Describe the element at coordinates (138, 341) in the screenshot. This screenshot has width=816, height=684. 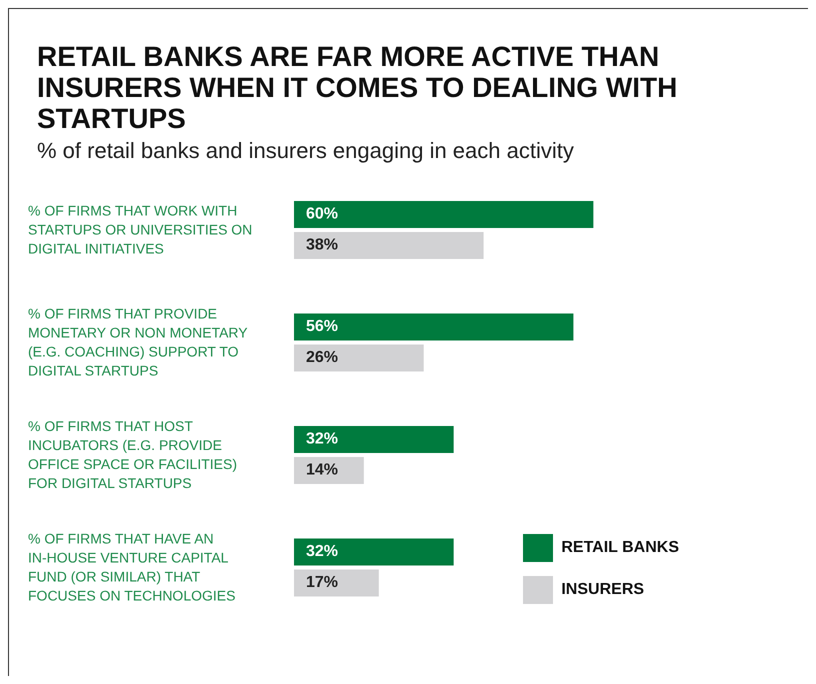
I see `y-tick-label: % OF FIRMS THAT PROVIDE MONETARY OR NON MONETARY (E.G. COACHING) SUPPORT TO DIGITAL STARTUPS` at that location.